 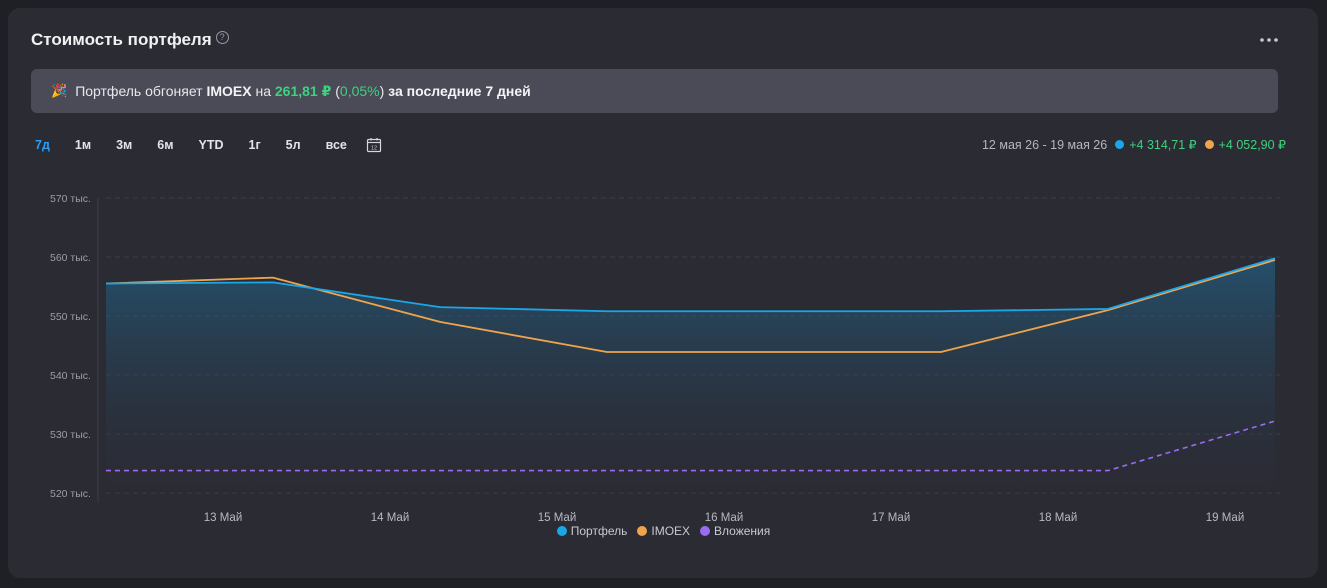 I want to click on y-tick-label: 550 тыс., so click(x=70, y=317).